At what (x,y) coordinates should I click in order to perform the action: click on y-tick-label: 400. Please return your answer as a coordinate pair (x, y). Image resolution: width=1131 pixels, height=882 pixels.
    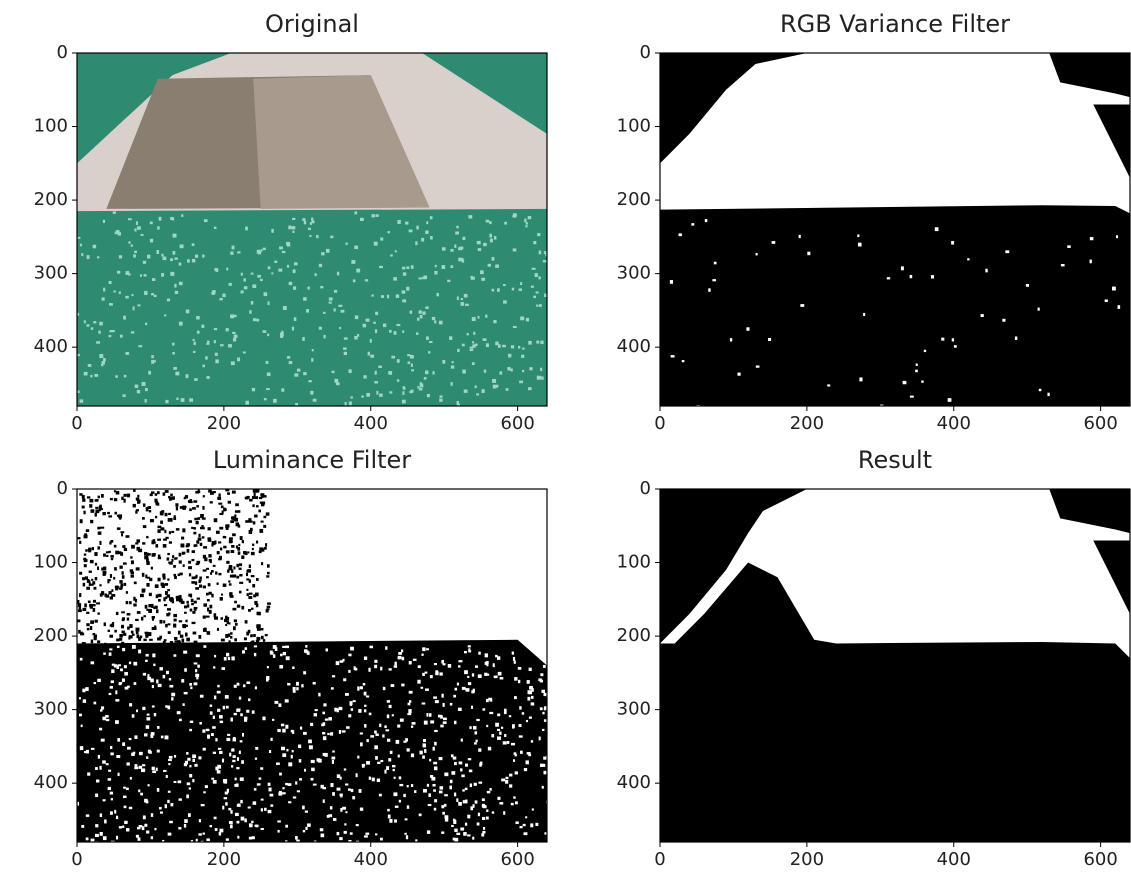
    Looking at the image, I should click on (51, 782).